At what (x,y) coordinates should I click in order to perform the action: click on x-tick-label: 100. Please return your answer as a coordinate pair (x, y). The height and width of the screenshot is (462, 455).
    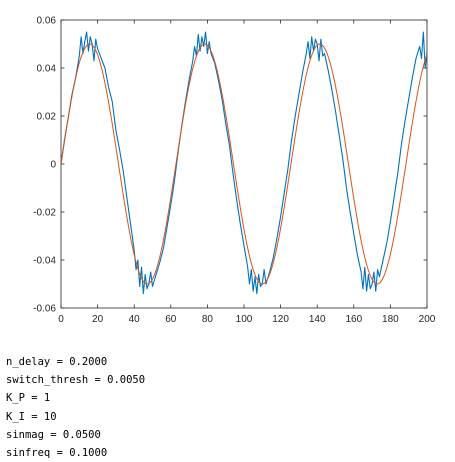
    Looking at the image, I should click on (244, 319).